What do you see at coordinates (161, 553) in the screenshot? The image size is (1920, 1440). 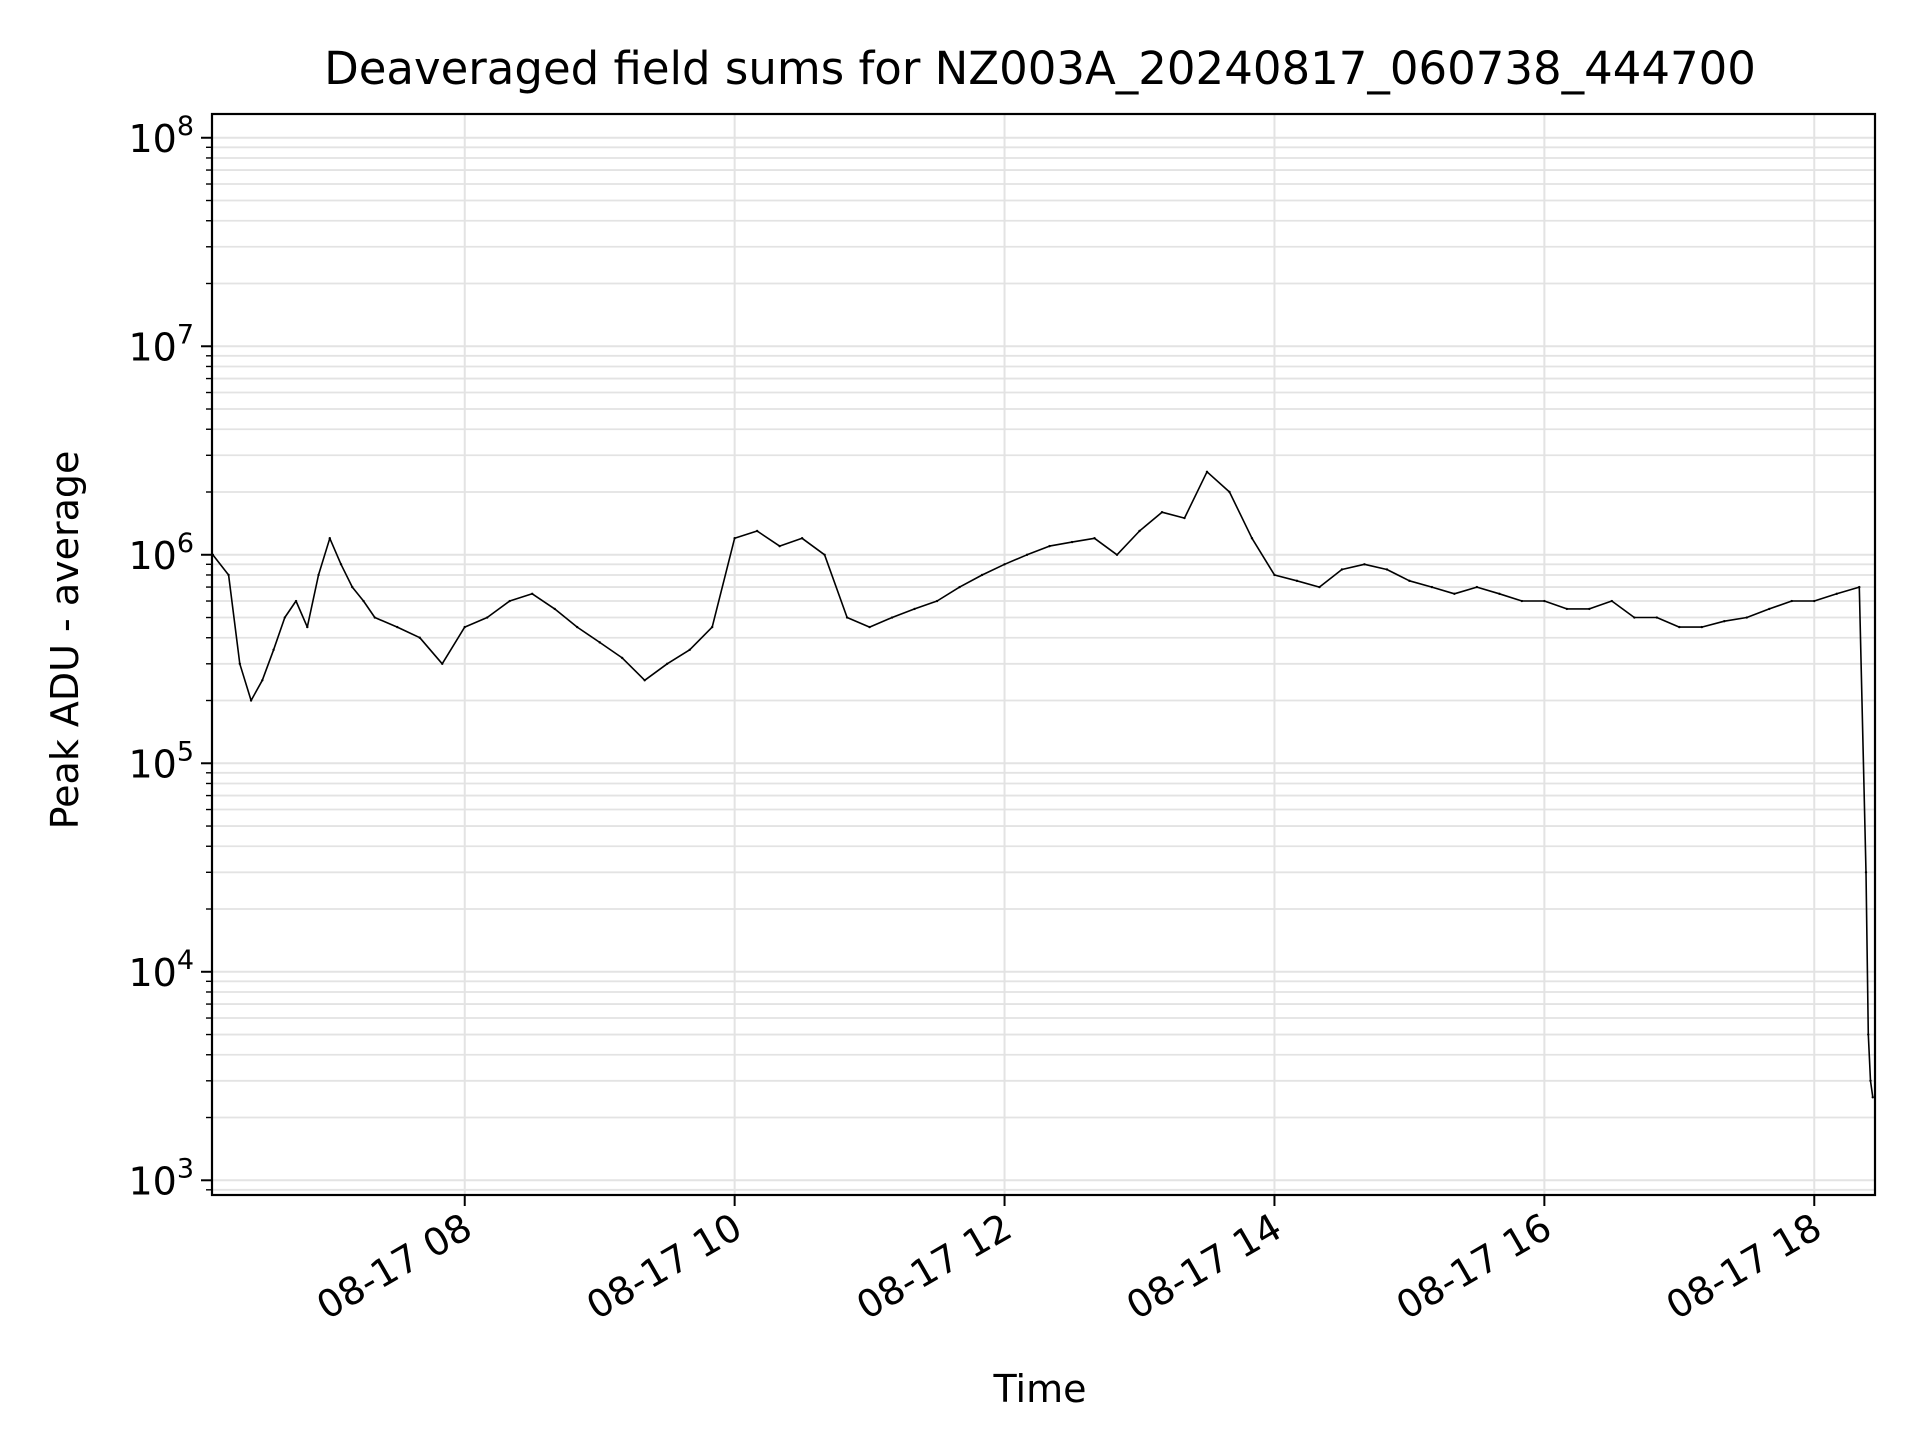 I see `y-tick-label: 106` at bounding box center [161, 553].